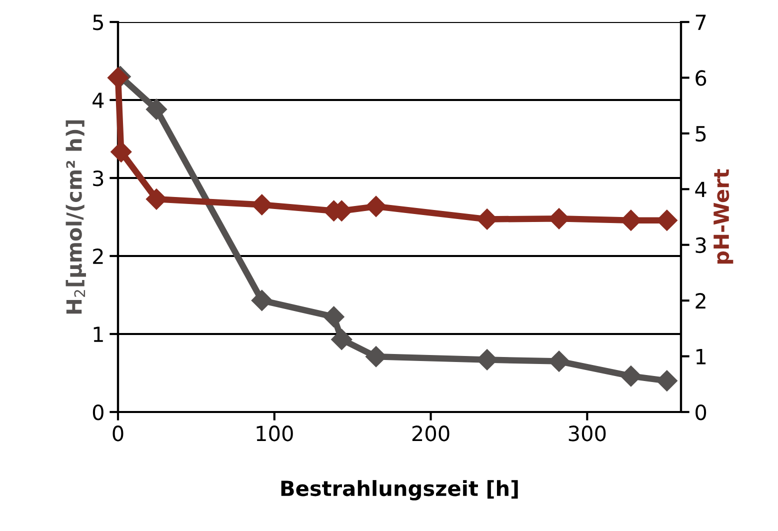  What do you see at coordinates (587, 434) in the screenshot?
I see `x-tick-label: 300` at bounding box center [587, 434].